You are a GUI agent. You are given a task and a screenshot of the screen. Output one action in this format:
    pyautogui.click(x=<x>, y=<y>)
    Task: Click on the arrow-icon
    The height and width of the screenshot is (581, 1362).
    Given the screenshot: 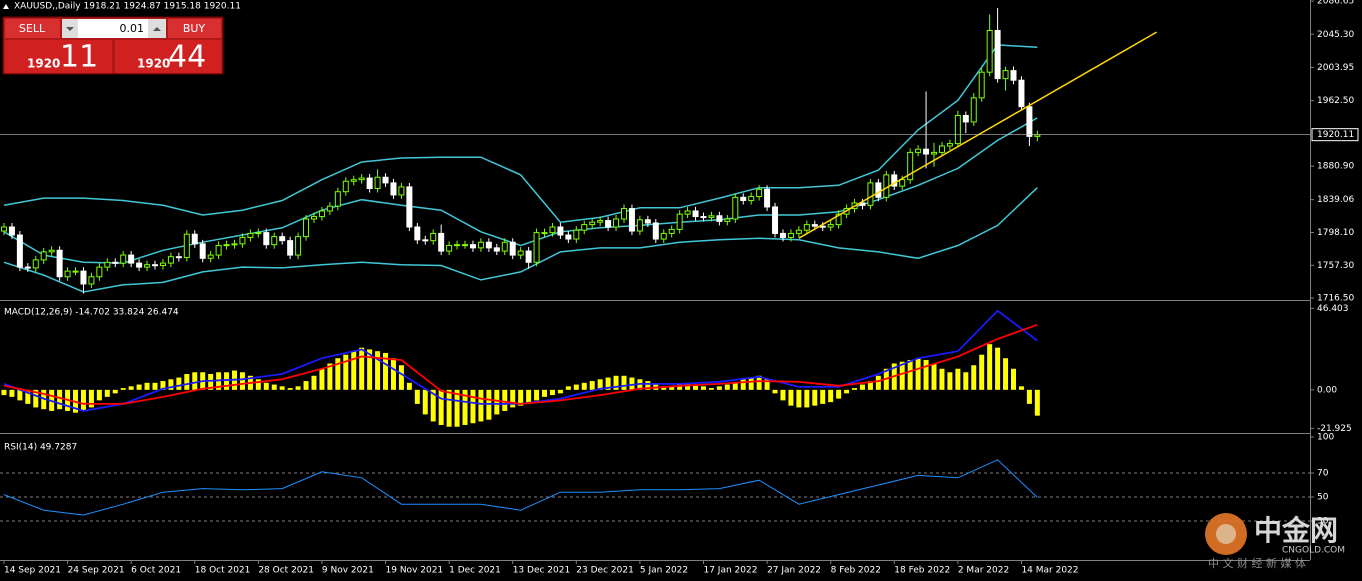 What is the action you would take?
    pyautogui.click(x=70, y=29)
    